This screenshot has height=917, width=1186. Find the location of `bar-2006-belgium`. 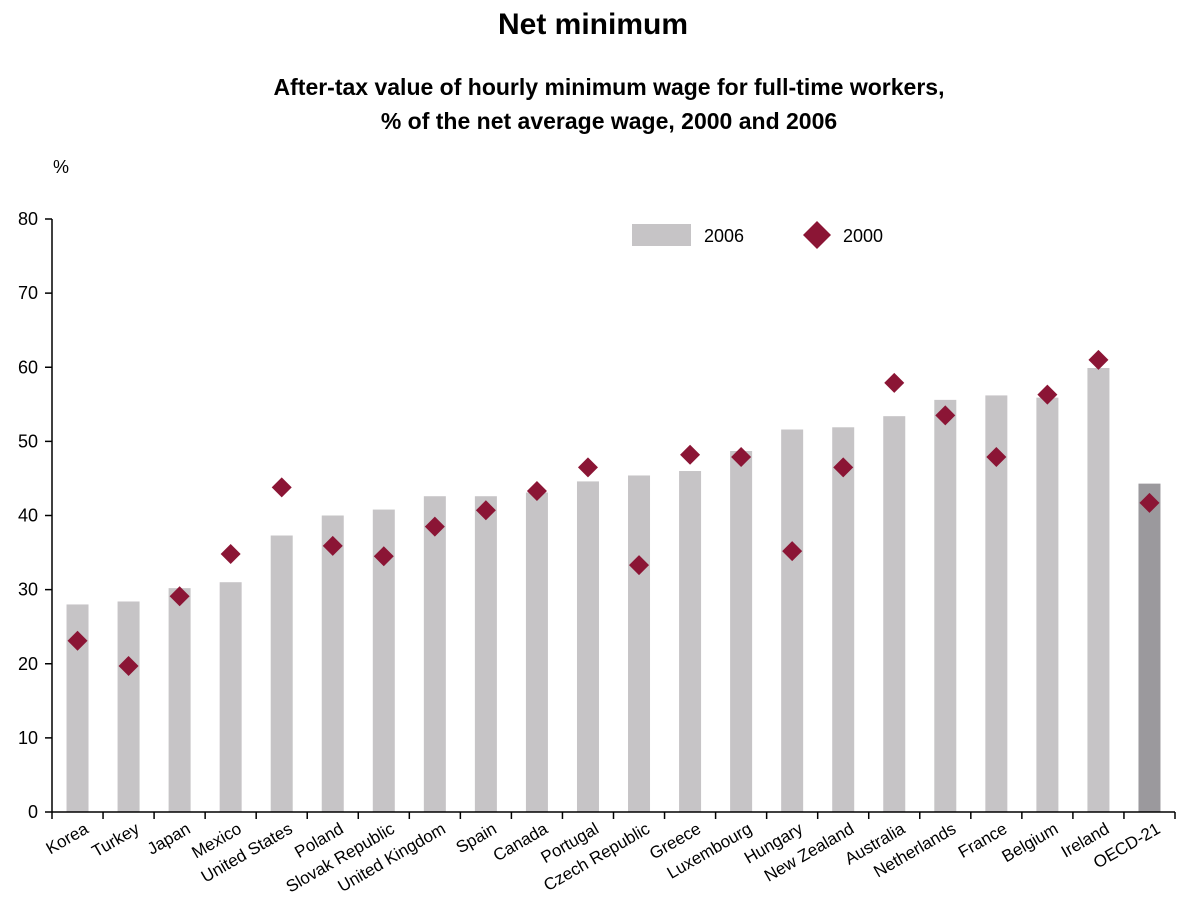

bar-2006-belgium is located at coordinates (1047, 604).